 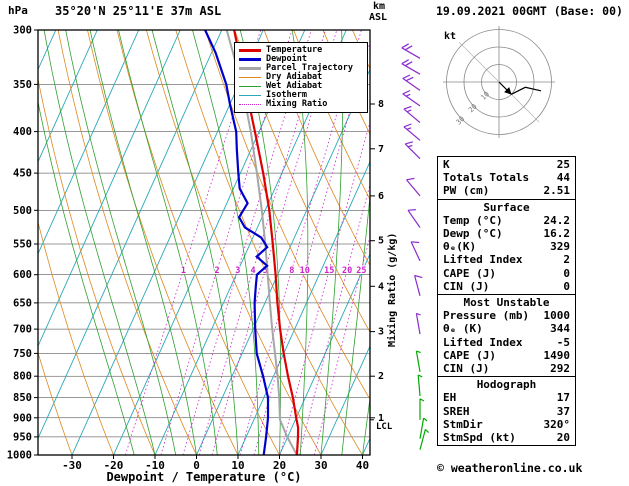 What do you see at coordinates (155, 465) in the screenshot?
I see `svg-text: -10` at bounding box center [155, 465].